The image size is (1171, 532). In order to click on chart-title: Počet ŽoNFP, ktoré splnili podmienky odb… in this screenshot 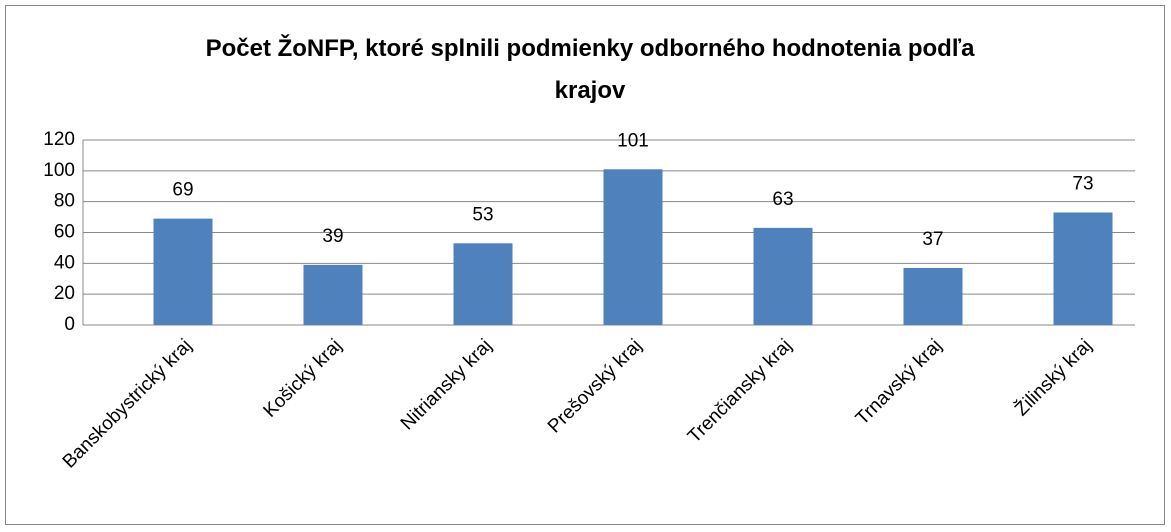, I will do `click(590, 69)`.